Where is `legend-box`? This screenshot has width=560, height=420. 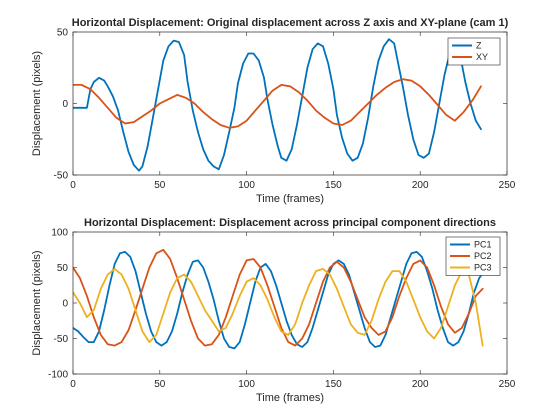
legend-box is located at coordinates (474, 51).